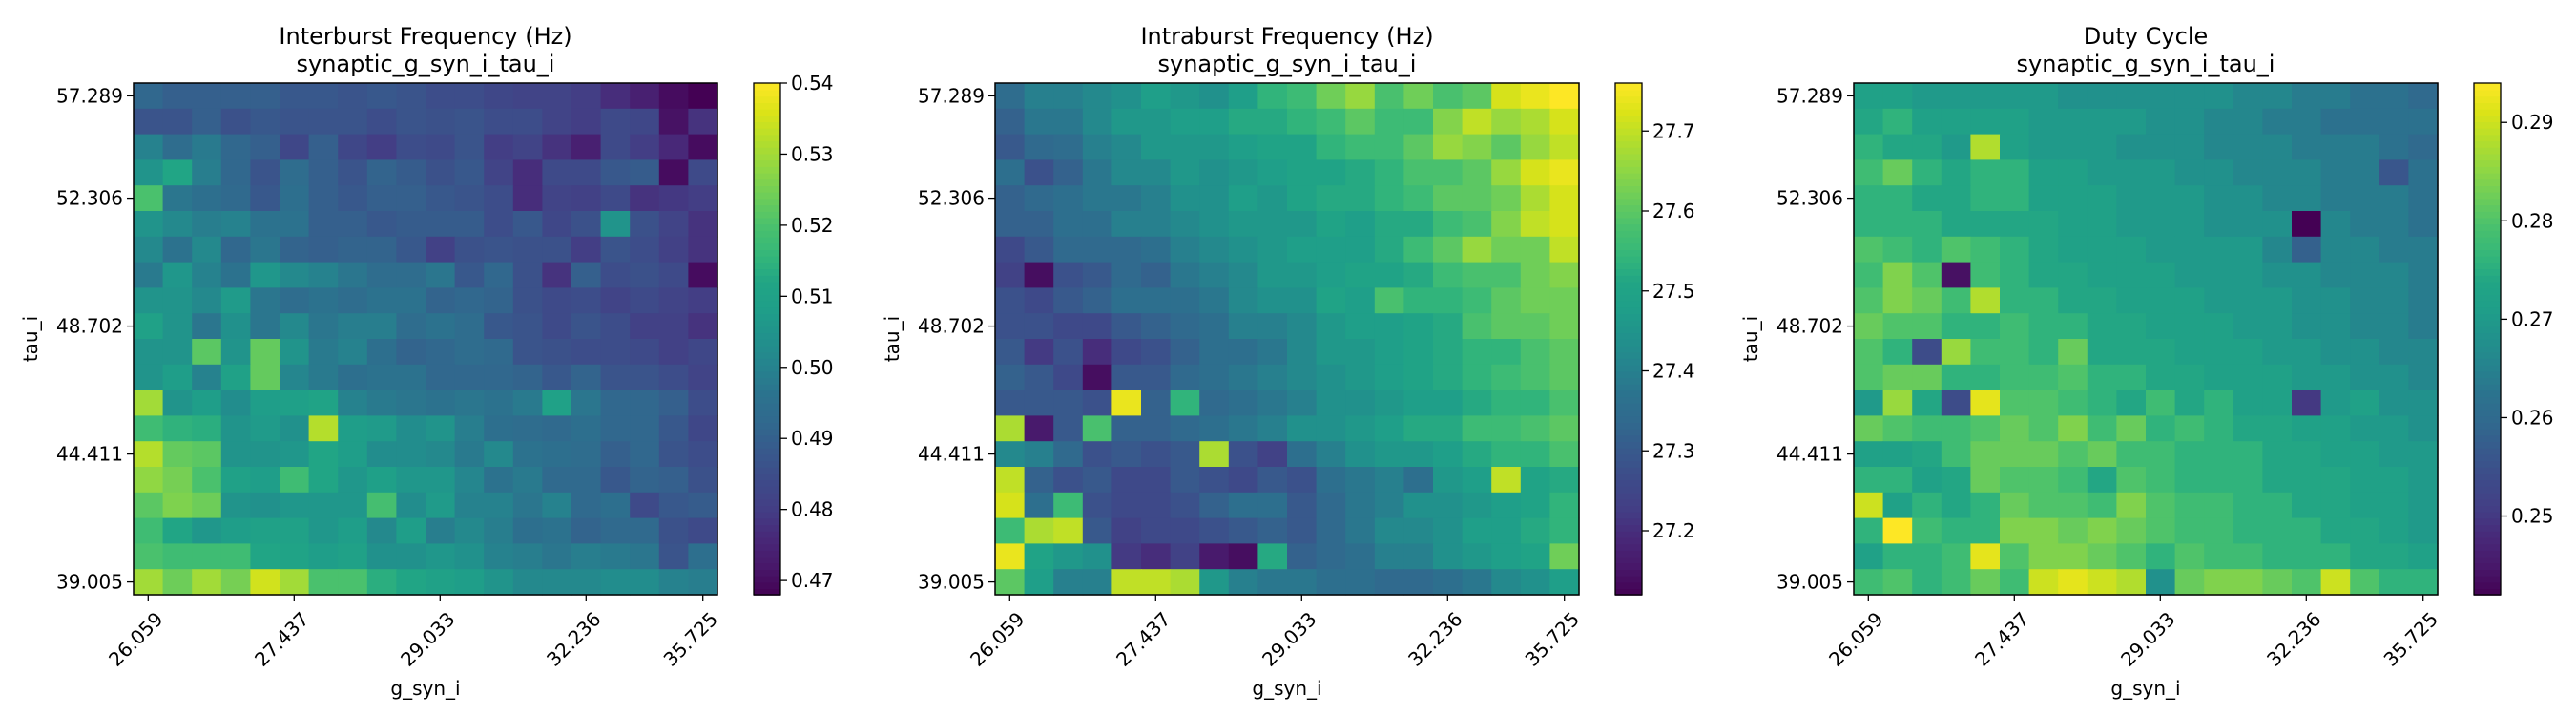 The height and width of the screenshot is (716, 2576). Describe the element at coordinates (573, 638) in the screenshot. I see `x-tick-label: 32.236` at that location.